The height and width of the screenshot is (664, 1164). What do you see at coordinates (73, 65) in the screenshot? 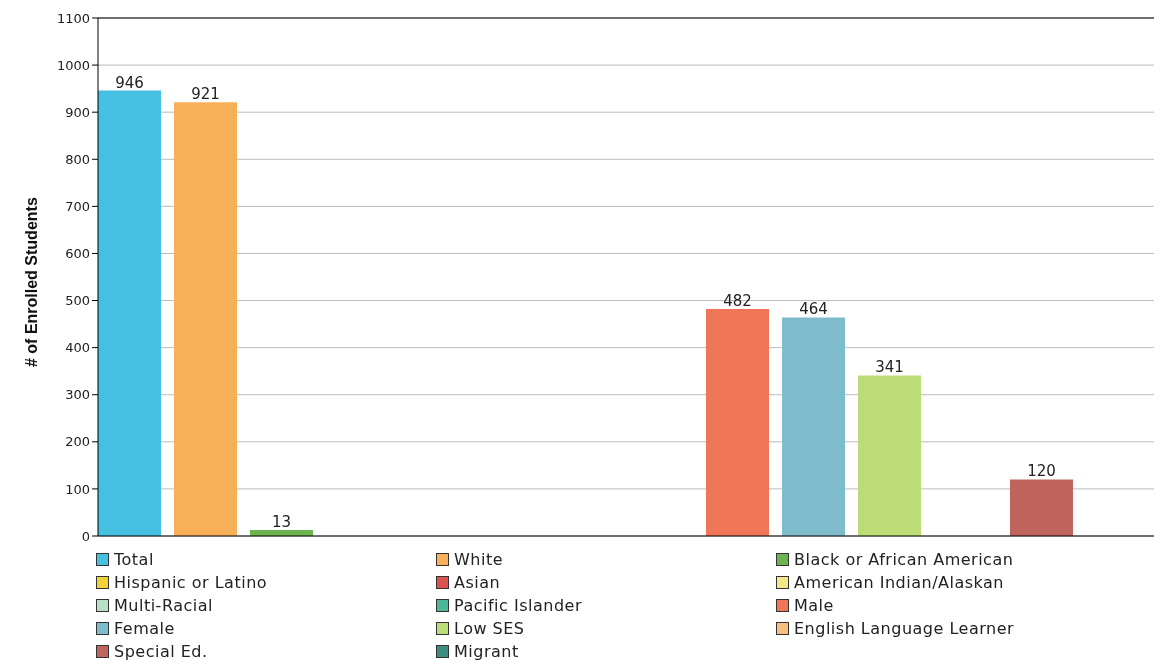
I see `y-tick-label: 1000` at bounding box center [73, 65].